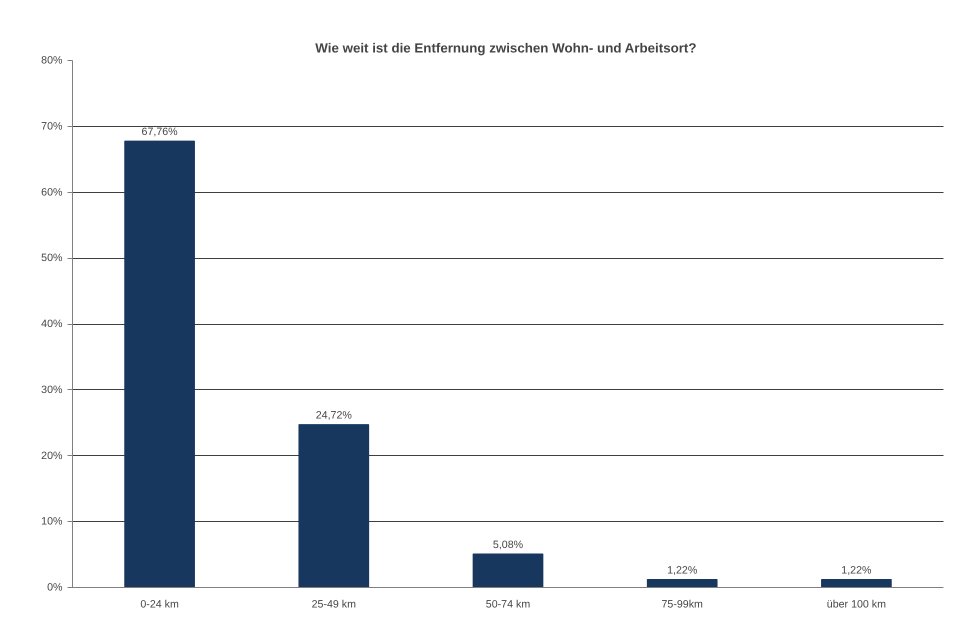  Describe the element at coordinates (55, 588) in the screenshot. I see `y-tick-label: 0%` at that location.